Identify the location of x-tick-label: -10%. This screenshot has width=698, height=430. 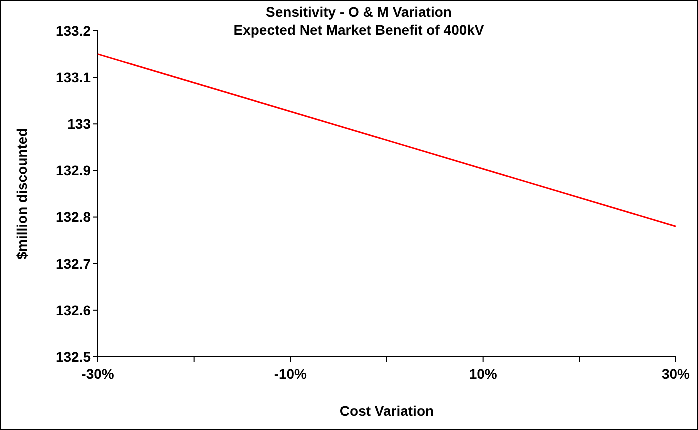
(291, 374).